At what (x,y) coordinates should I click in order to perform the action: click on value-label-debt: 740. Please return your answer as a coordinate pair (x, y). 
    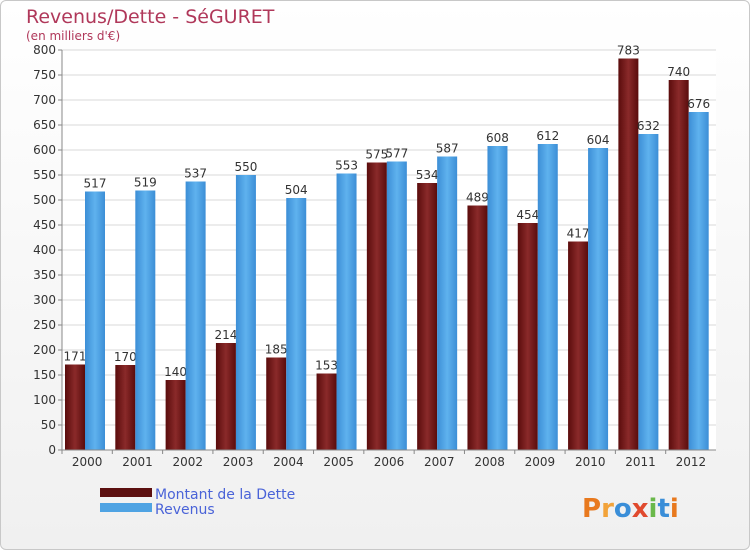
    Looking at the image, I should click on (678, 72).